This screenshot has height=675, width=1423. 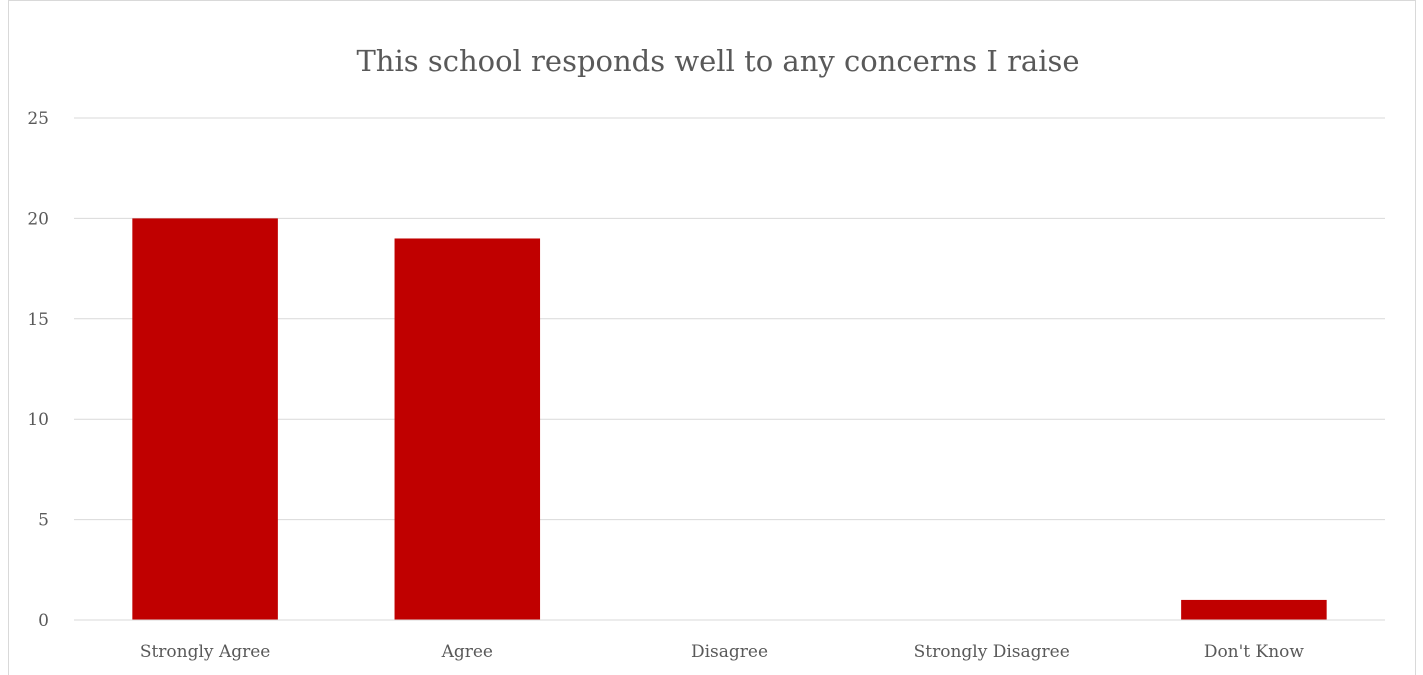 What do you see at coordinates (1254, 609) in the screenshot?
I see `bar-don-t-know` at bounding box center [1254, 609].